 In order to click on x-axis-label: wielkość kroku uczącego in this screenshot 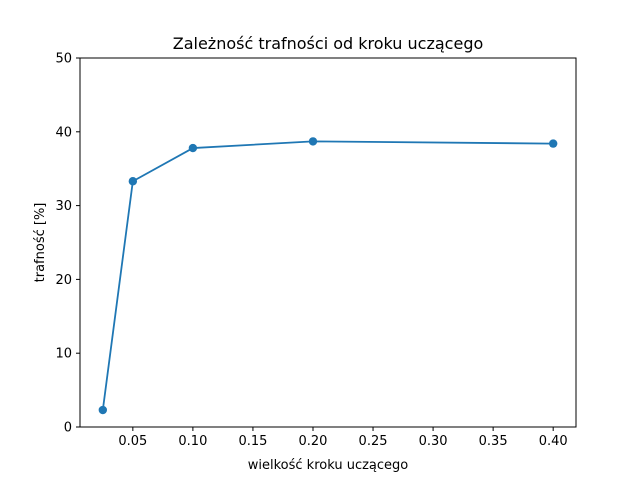, I will do `click(328, 465)`.